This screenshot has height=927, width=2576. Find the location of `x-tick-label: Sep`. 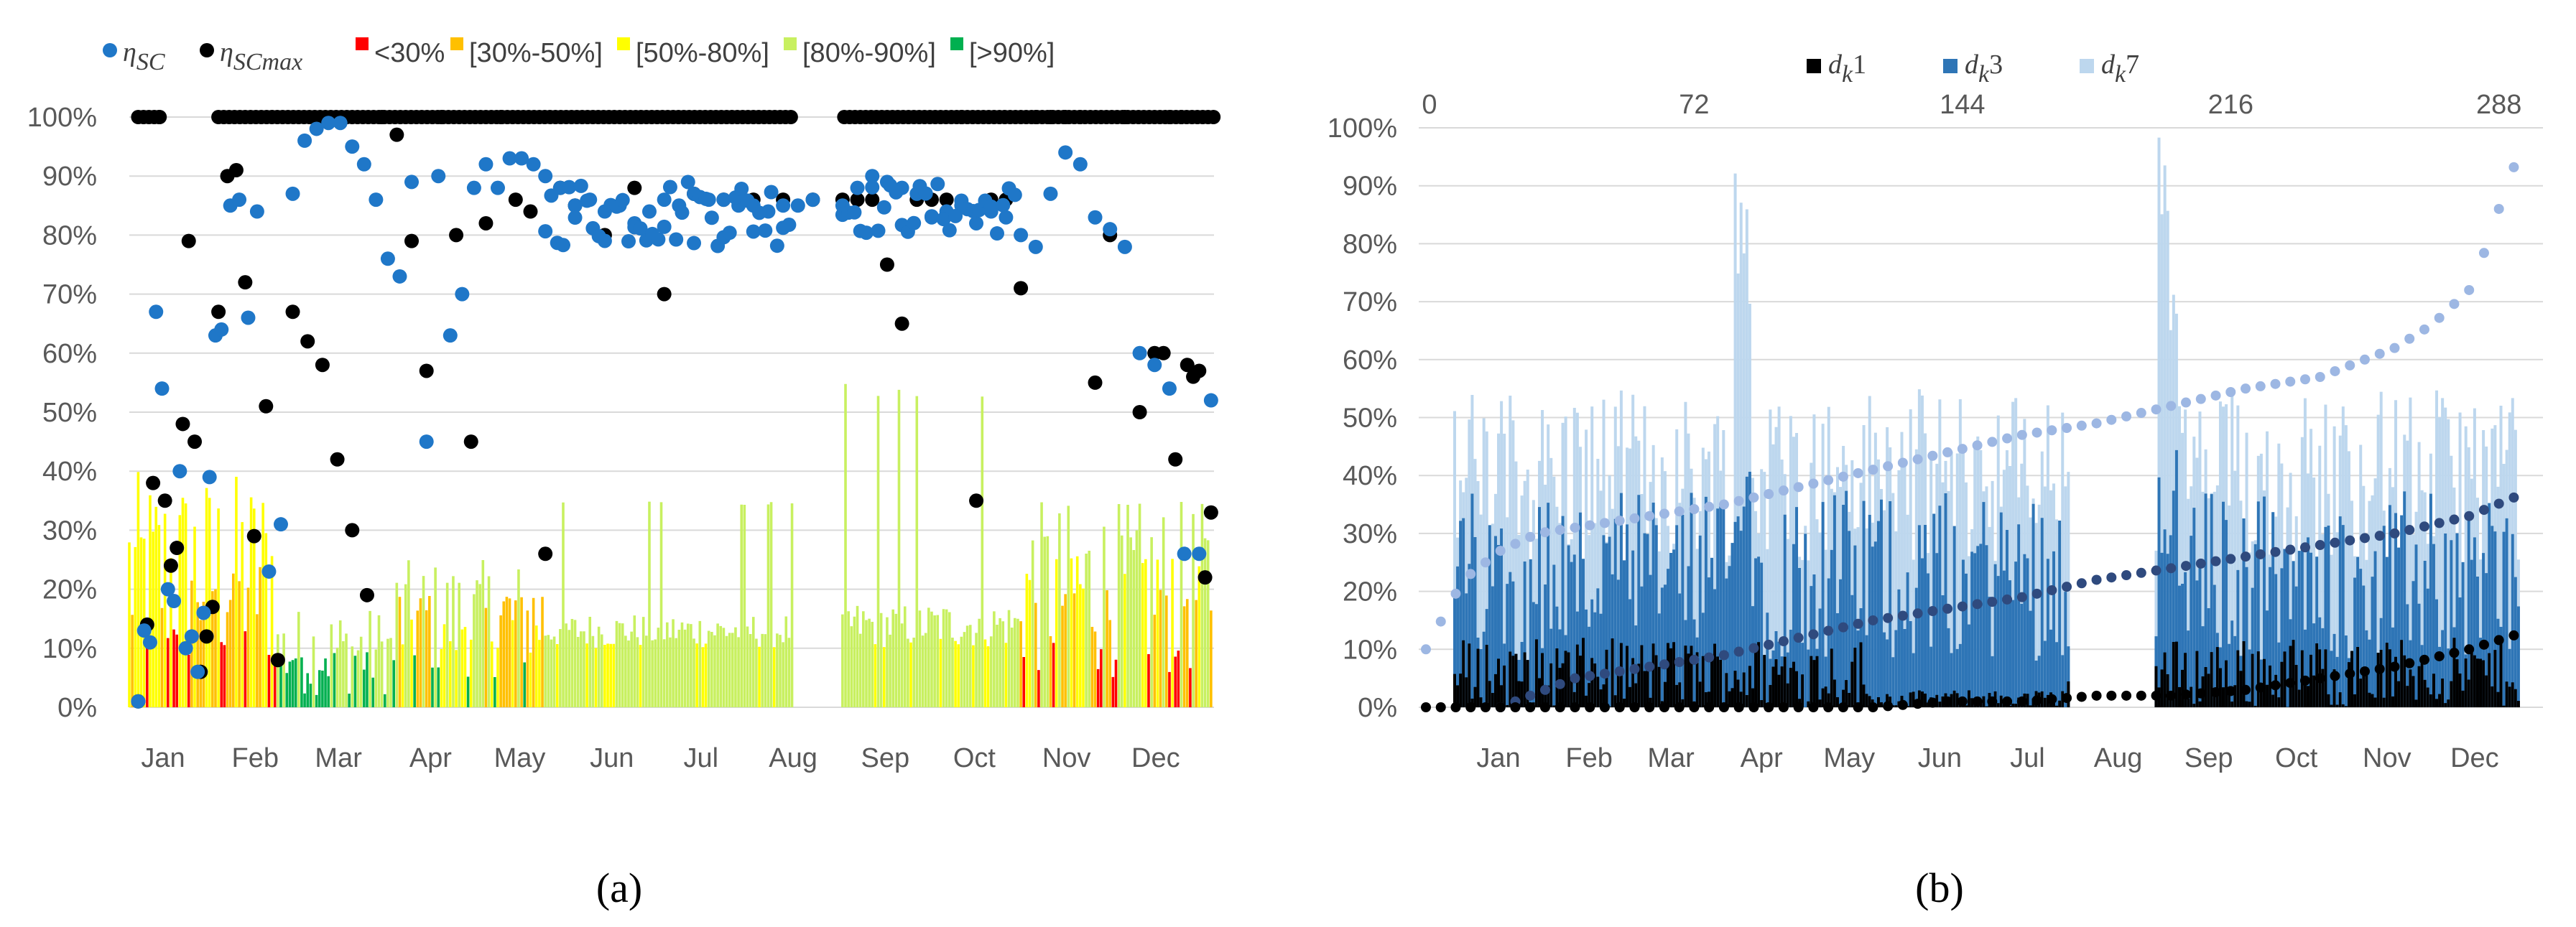

x-tick-label: Sep is located at coordinates (2208, 758).